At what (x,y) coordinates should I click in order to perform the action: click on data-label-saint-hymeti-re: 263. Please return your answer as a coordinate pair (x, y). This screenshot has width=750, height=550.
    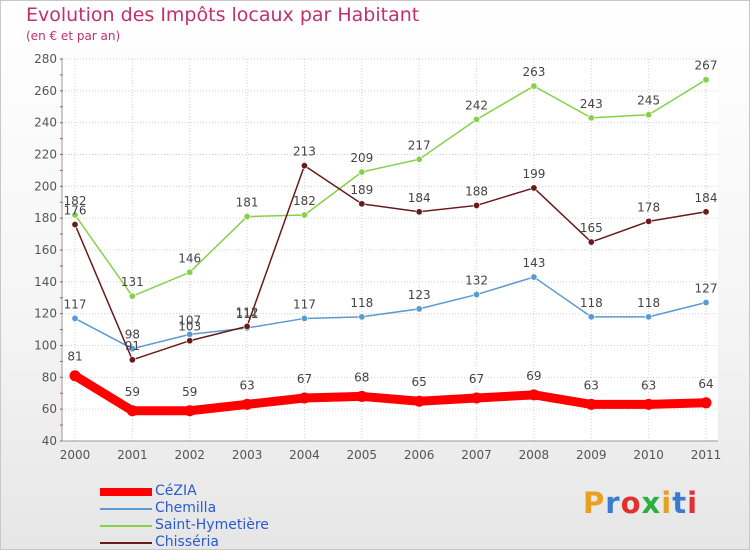
    Looking at the image, I should click on (533, 72).